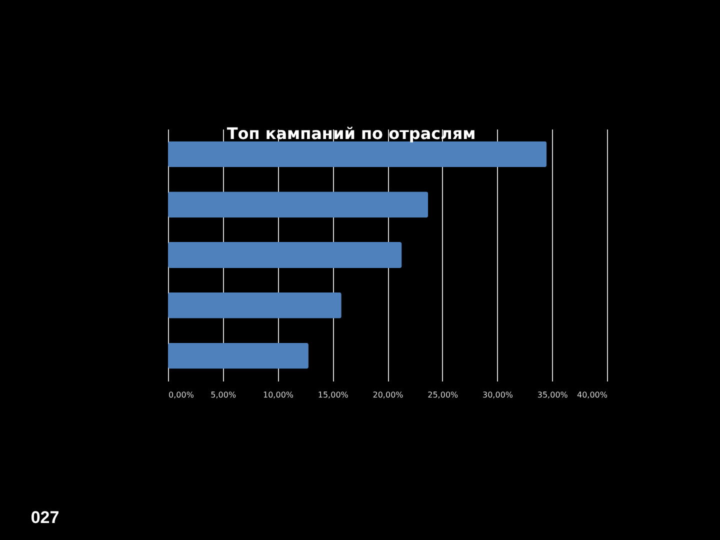 This screenshot has width=720, height=540. What do you see at coordinates (592, 395) in the screenshot?
I see `x-tick-label: 40,00%` at bounding box center [592, 395].